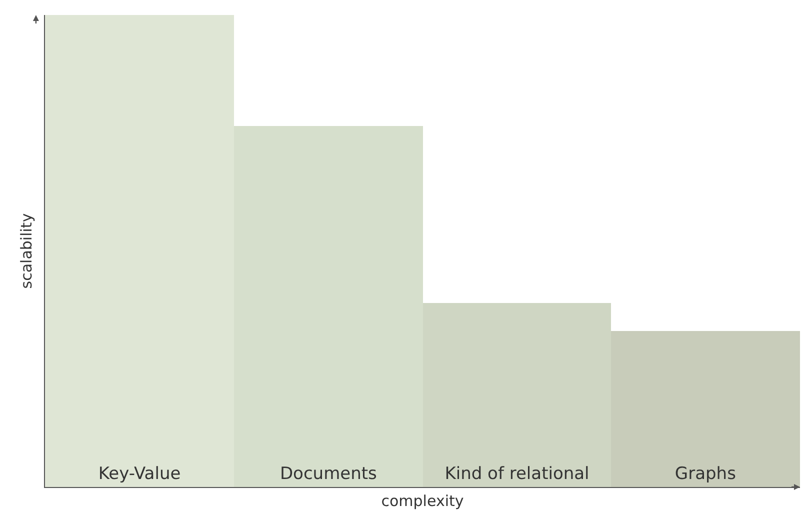 This screenshot has height=530, width=806. Describe the element at coordinates (422, 501) in the screenshot. I see `x-axis-title: complexity` at that location.